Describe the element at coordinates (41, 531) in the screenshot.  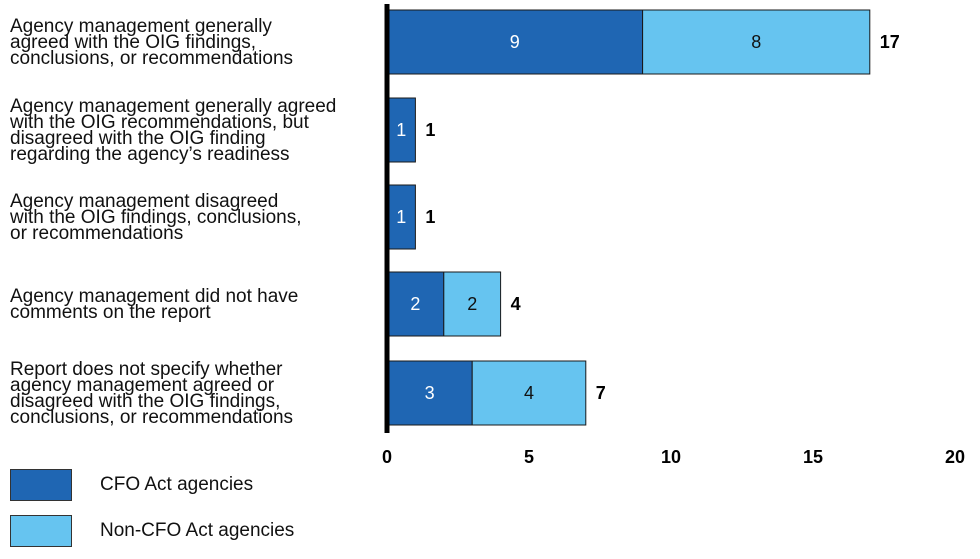
I see `legend-swatch-non-cfo` at that location.